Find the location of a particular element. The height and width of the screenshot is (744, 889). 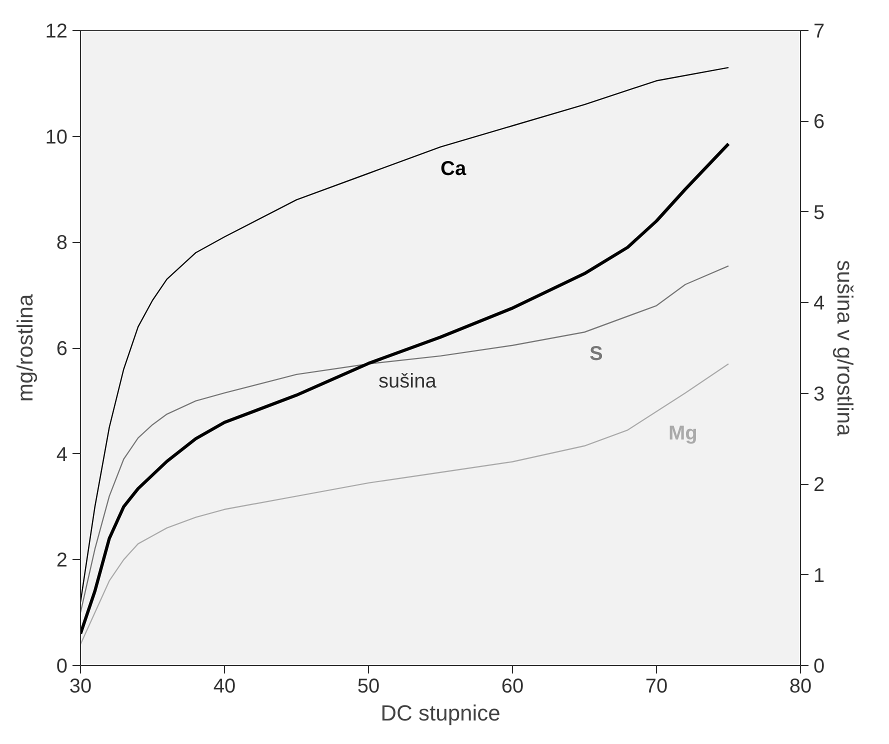

x-tick-label: 50 is located at coordinates (368, 687).